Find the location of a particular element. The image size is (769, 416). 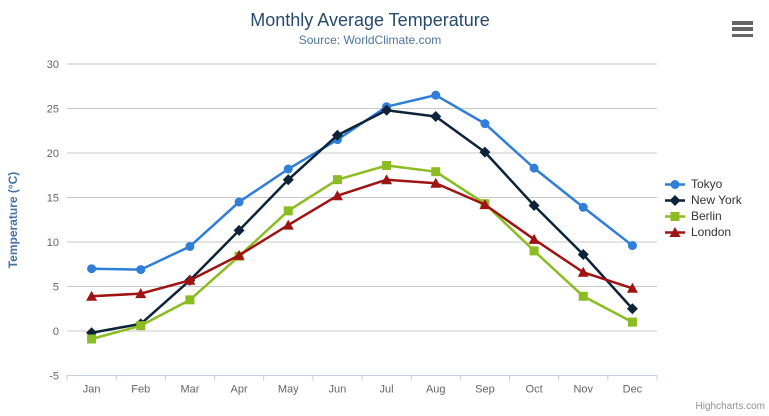

x-tick-label: Apr is located at coordinates (239, 390).